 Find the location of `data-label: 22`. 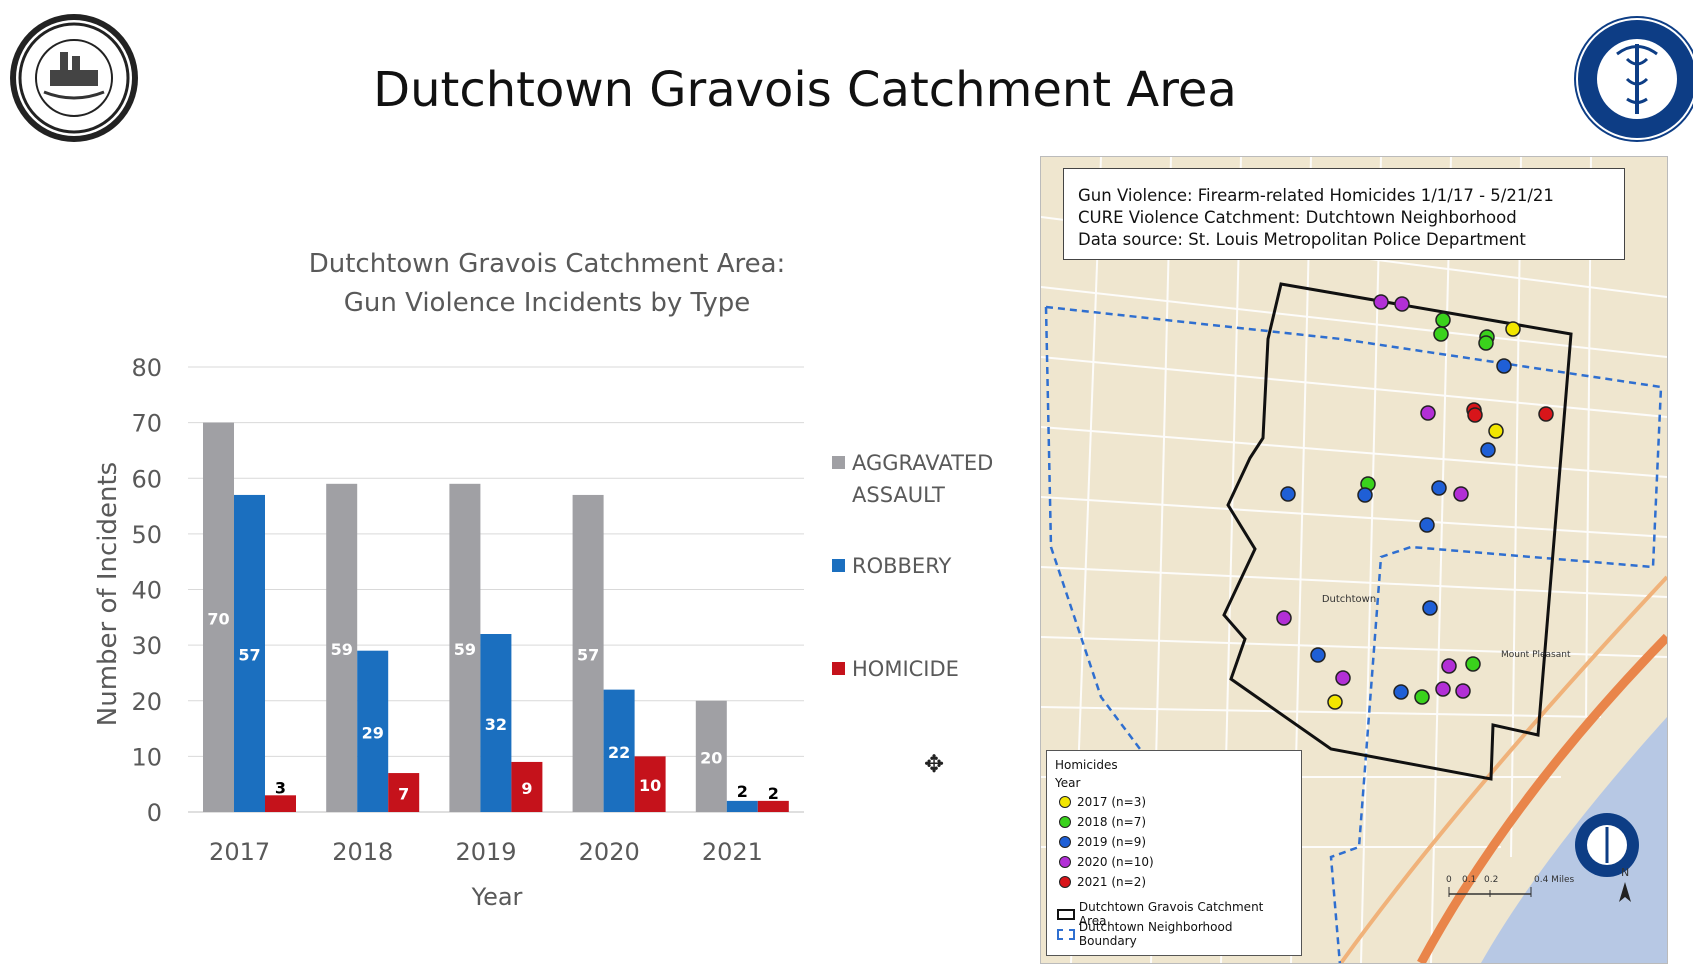

data-label: 22 is located at coordinates (619, 752).